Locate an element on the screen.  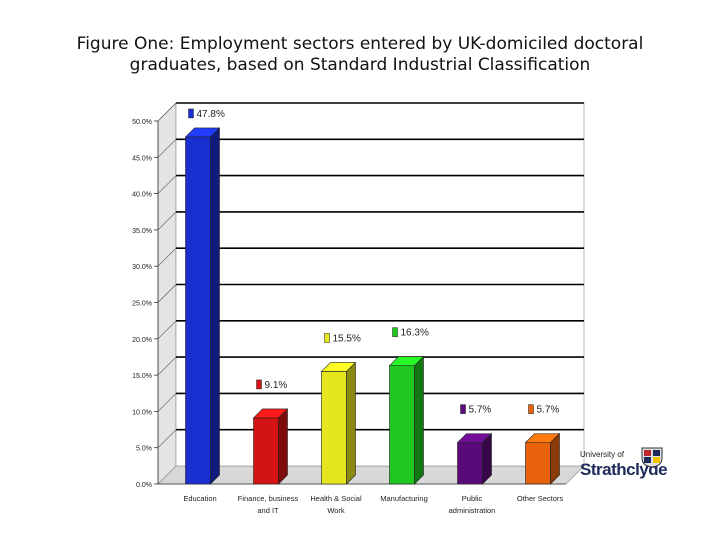
university-logo: University of Strathclyde is located at coordinates (635, 471).